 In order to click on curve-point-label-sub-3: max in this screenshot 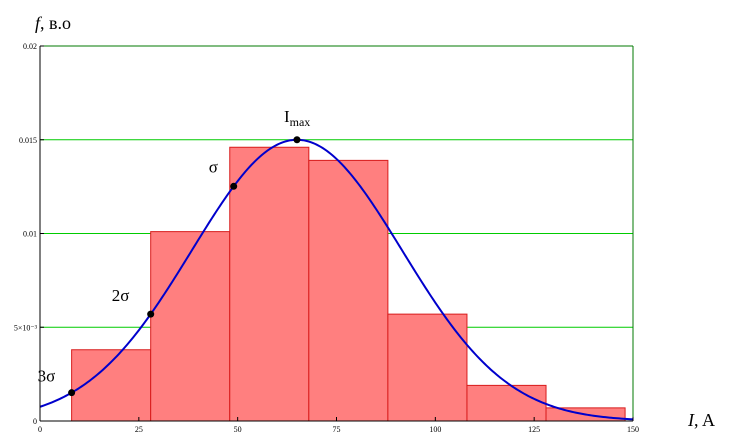, I will do `click(300, 122)`.